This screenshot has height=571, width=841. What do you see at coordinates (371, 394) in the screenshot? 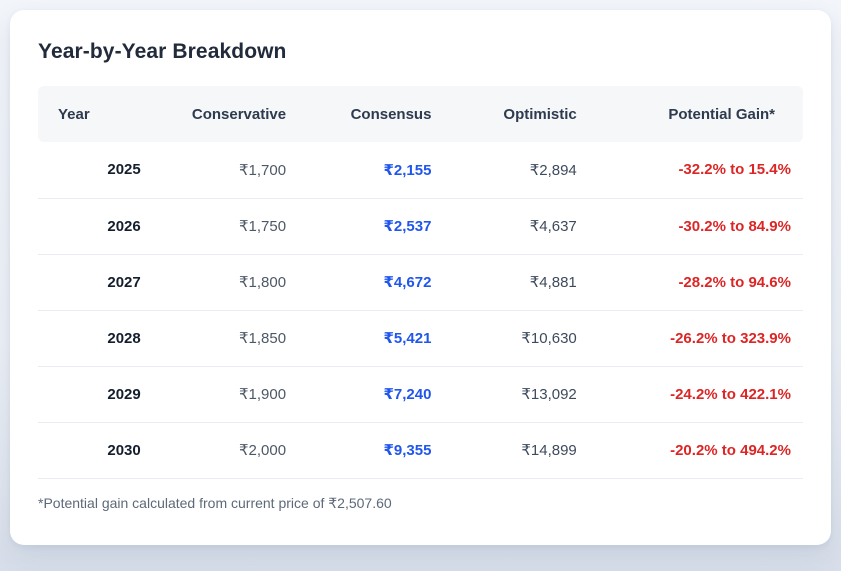
I see `consensus-cell: ₹7,240` at bounding box center [371, 394].